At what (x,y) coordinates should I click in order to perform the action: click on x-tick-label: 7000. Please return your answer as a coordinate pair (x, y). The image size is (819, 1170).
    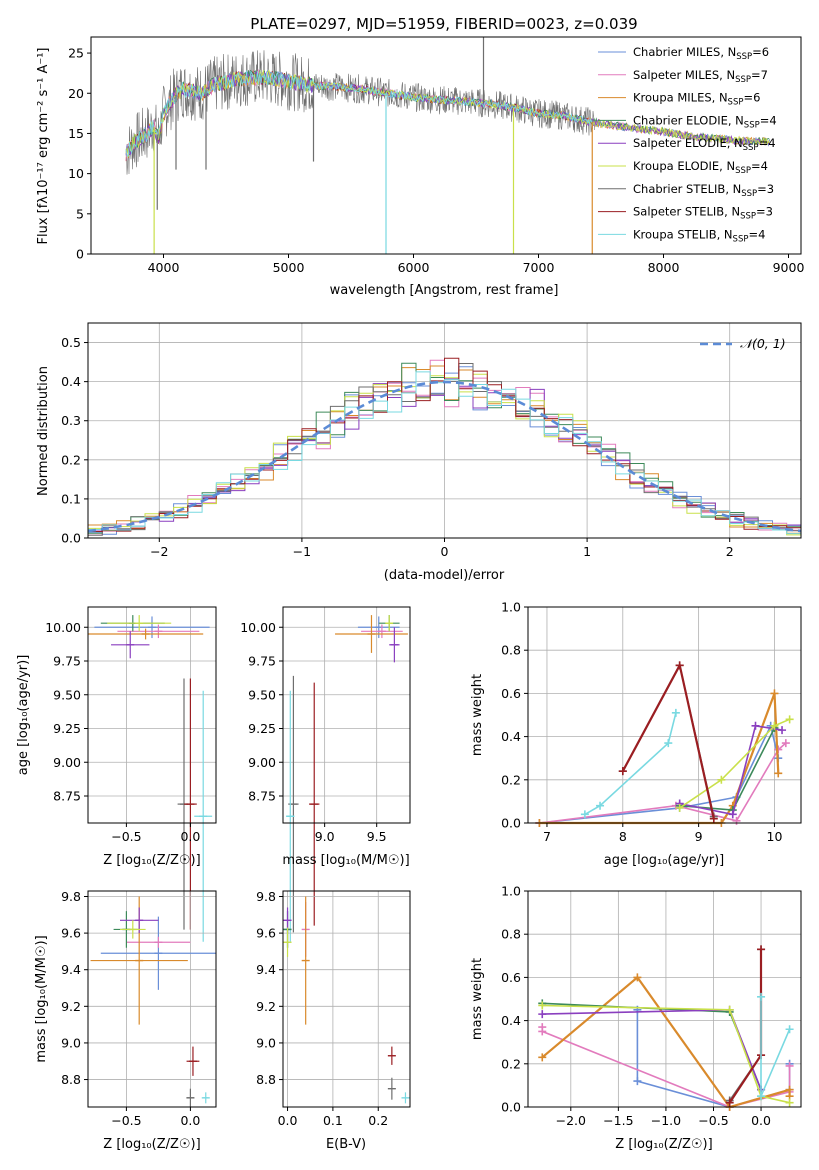
    Looking at the image, I should click on (539, 267).